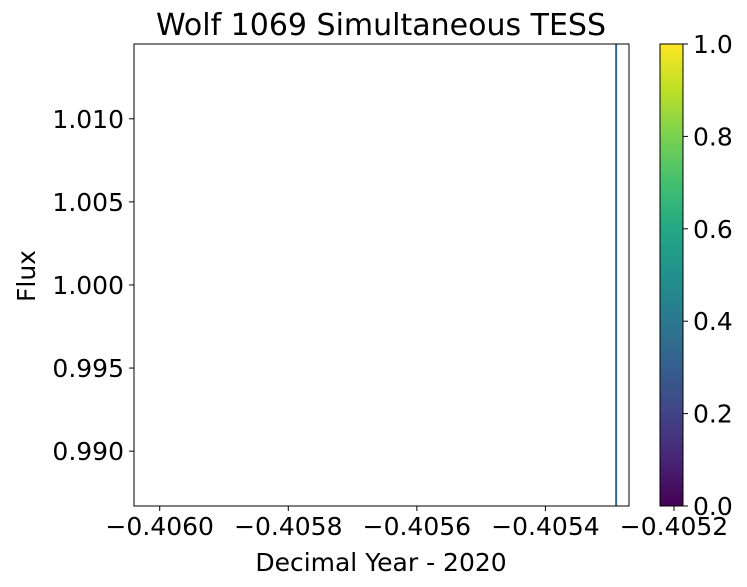 Image resolution: width=747 pixels, height=587 pixels. I want to click on y-tick-label: 1.005, so click(88, 202).